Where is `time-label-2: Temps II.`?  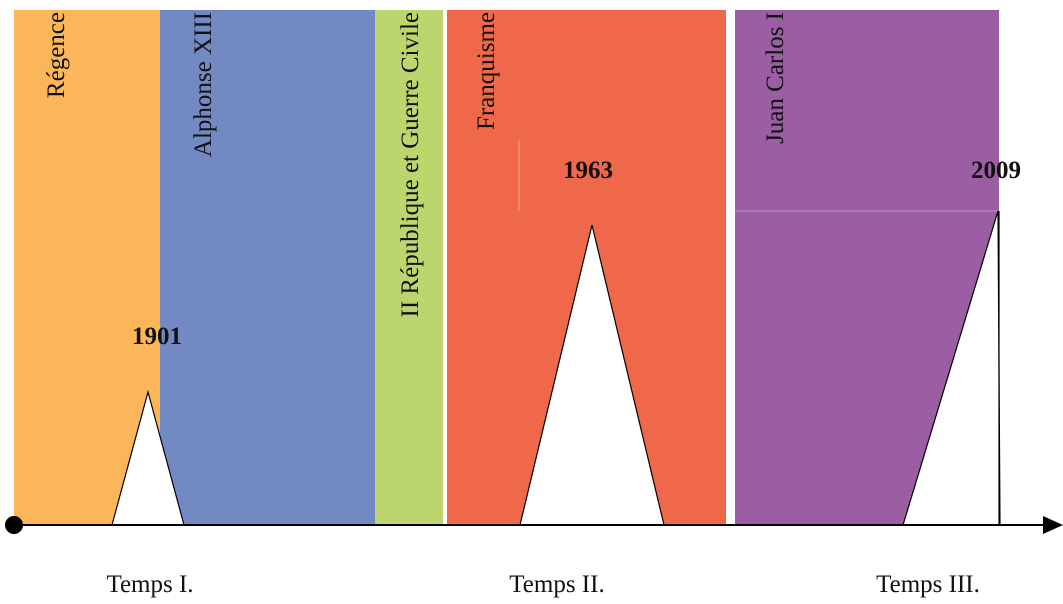 time-label-2: Temps II. is located at coordinates (556, 584).